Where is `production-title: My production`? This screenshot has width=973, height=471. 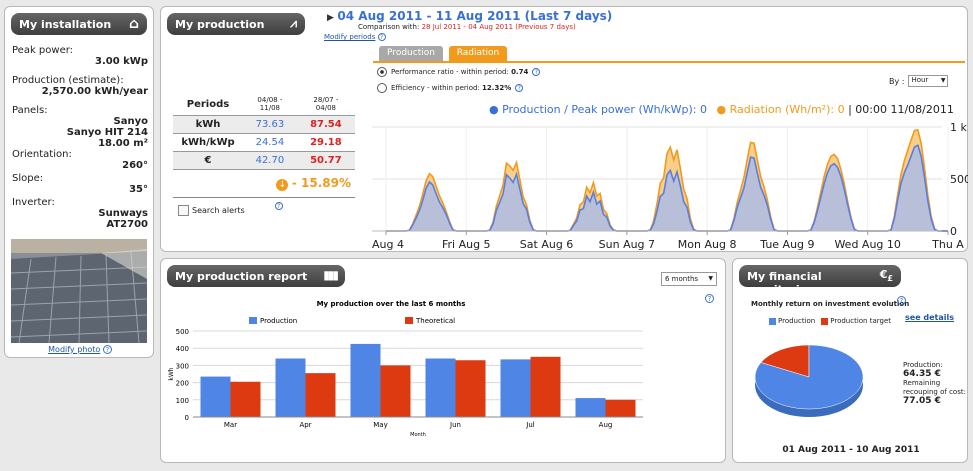
production-title: My production is located at coordinates (220, 24).